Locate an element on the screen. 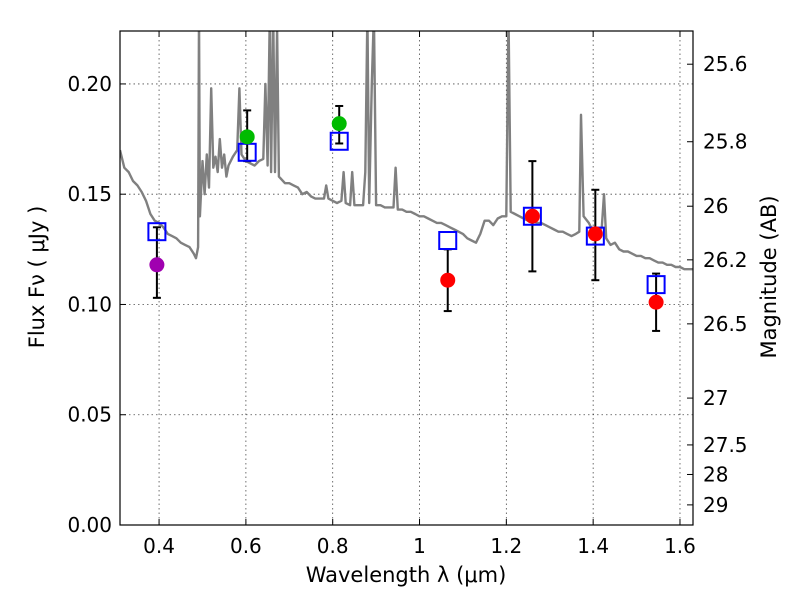 This screenshot has width=800, height=600. x-tick-labels: 0.4 0.6 0.8 1 1.2 1.4 1.6 is located at coordinates (419, 546).